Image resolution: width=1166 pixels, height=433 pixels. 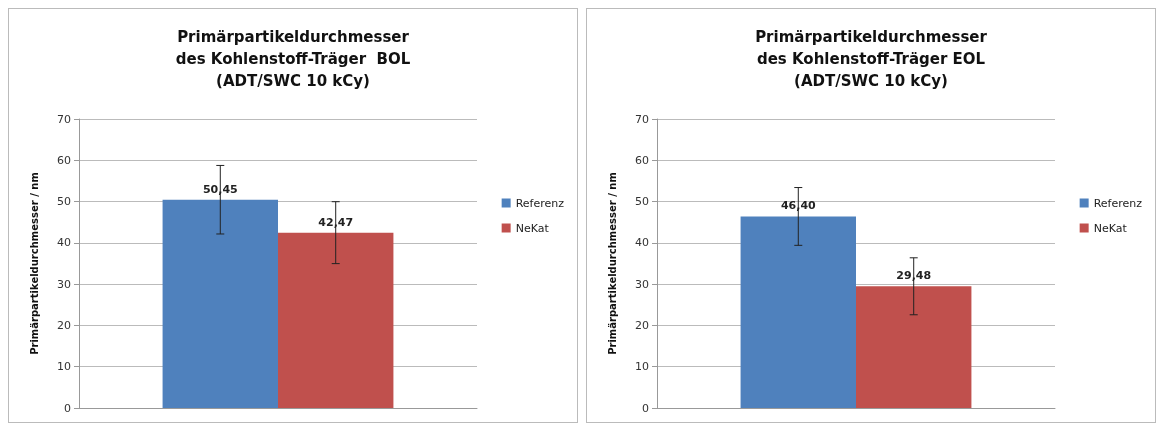 I want to click on chart-title: Primärpartikeldurchmesser des Kohlenstoff-Träger EOL (ADT/SWC 10 kCy), so click(x=871, y=59).